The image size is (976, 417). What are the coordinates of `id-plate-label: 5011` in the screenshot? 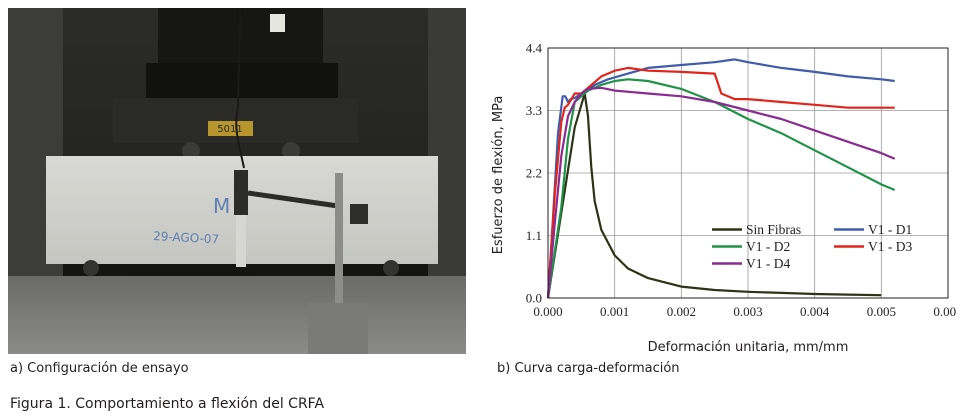 It's located at (229, 129).